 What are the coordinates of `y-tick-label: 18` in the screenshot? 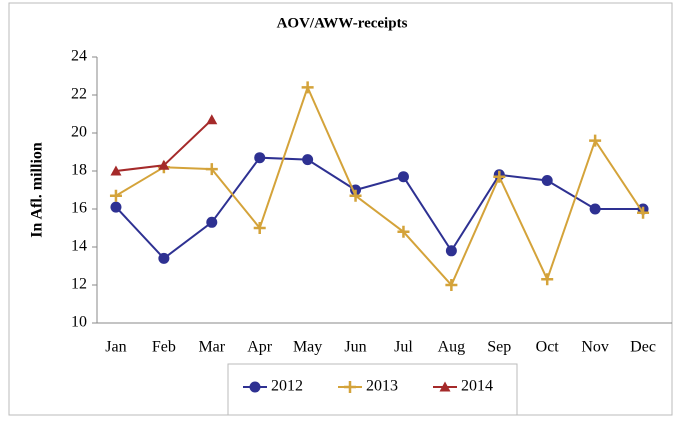 It's located at (79, 170).